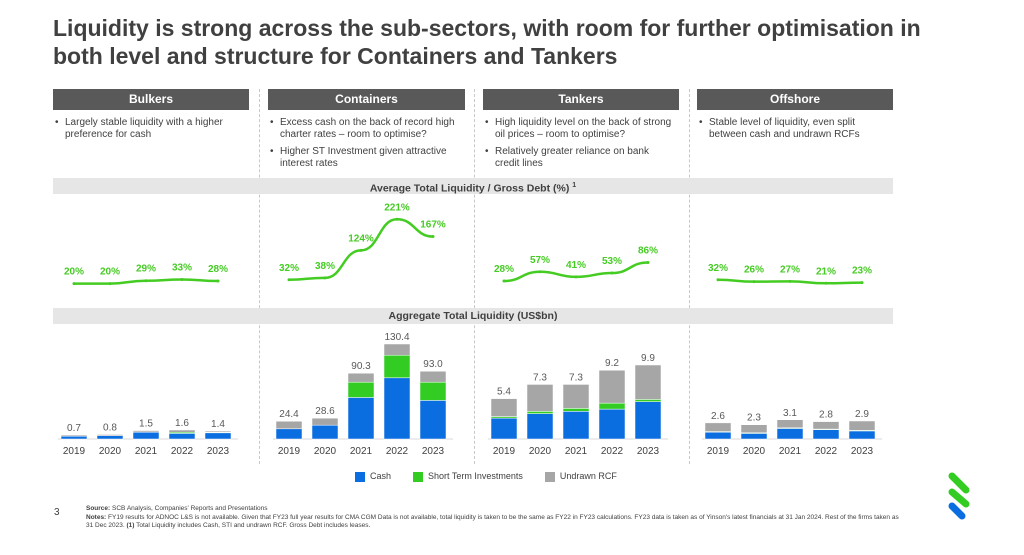 Image resolution: width=1024 pixels, height=555 pixels. Describe the element at coordinates (754, 418) in the screenshot. I see `bar-total-label: 2.3` at that location.